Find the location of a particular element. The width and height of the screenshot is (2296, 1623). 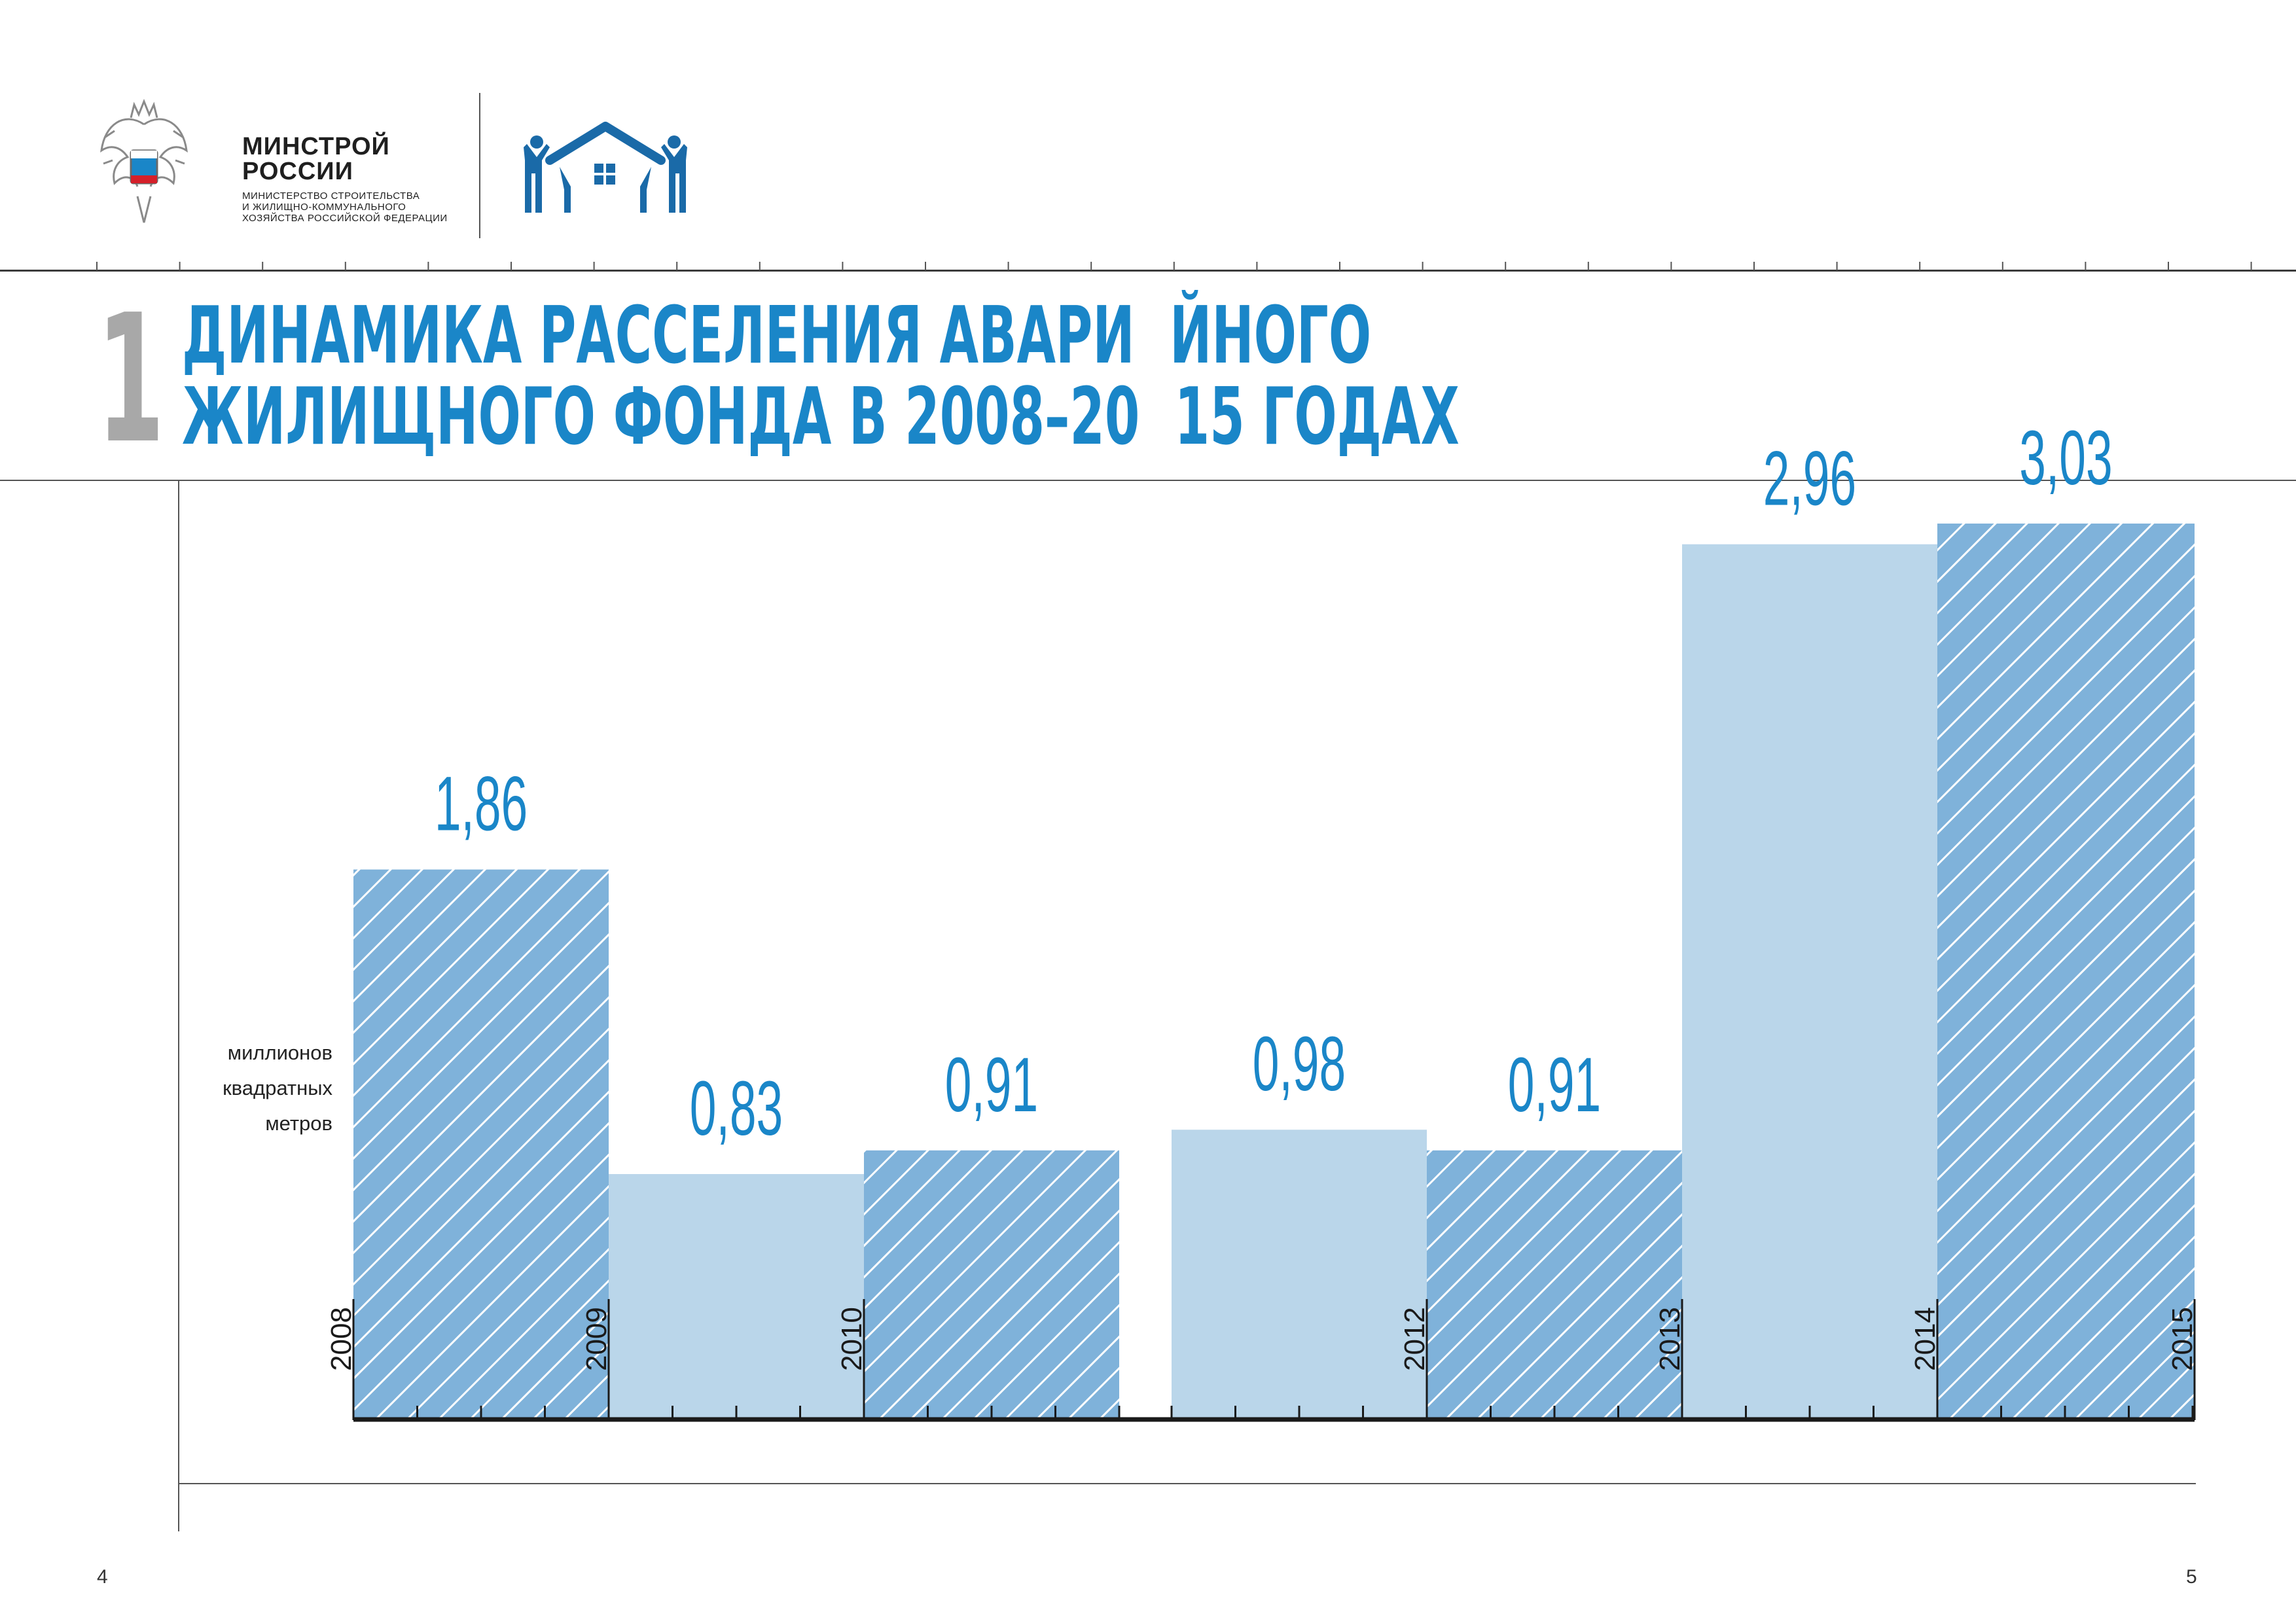

ministry-sub-line1: МИНИСТЕРСТВО СТРОИТЕЛЬСТВА is located at coordinates (331, 196).